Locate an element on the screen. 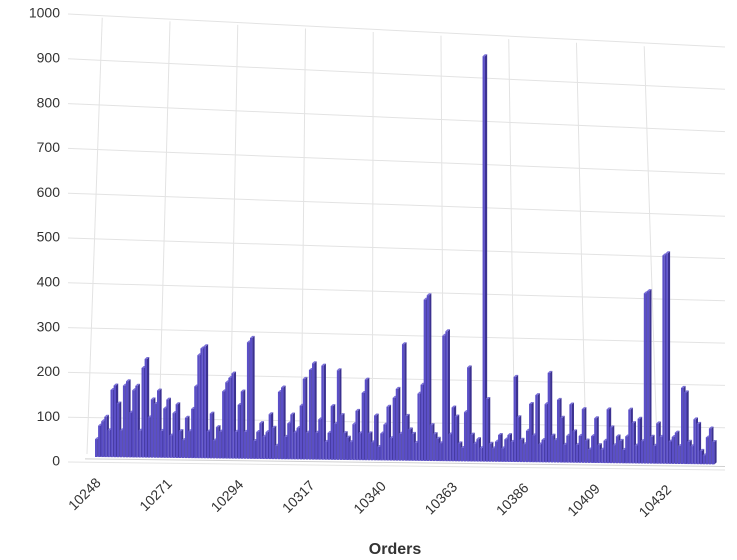 The width and height of the screenshot is (737, 560). x-tick-label: 10248 is located at coordinates (84, 493).